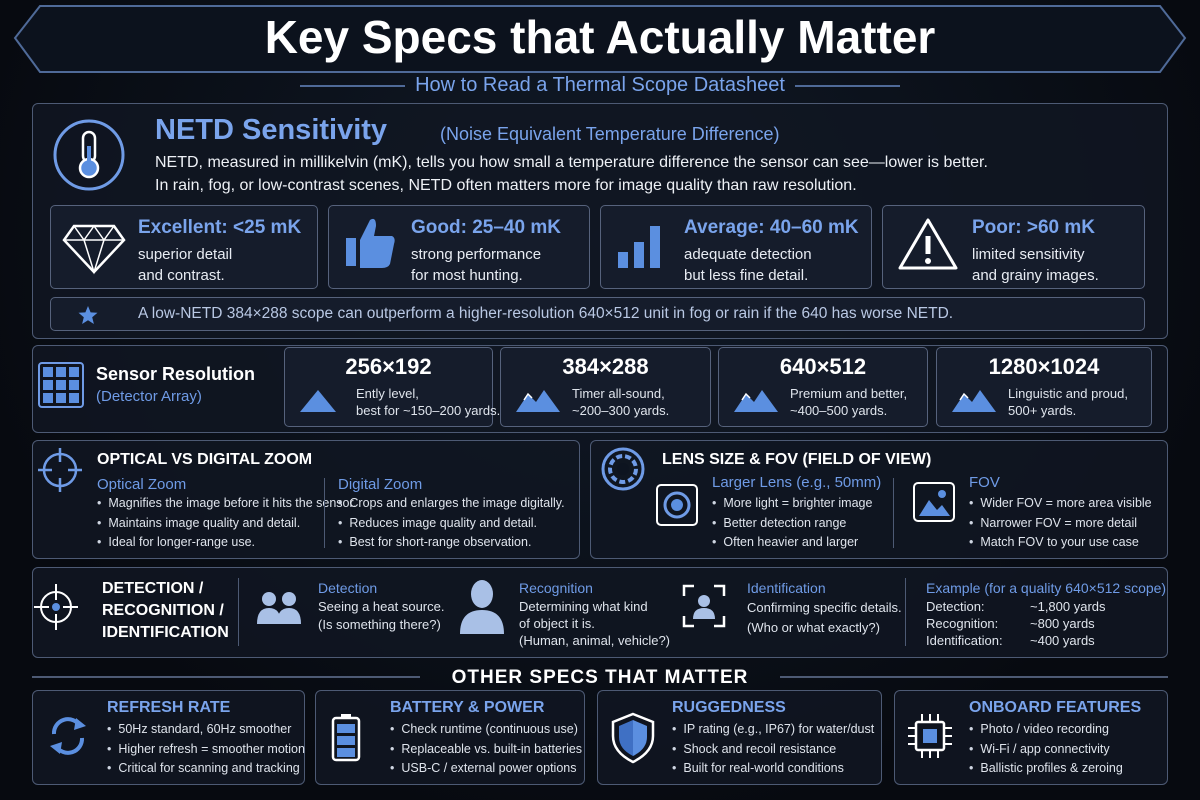  What do you see at coordinates (813, 627) in the screenshot?
I see `line: (Who or what exactly?)` at bounding box center [813, 627].